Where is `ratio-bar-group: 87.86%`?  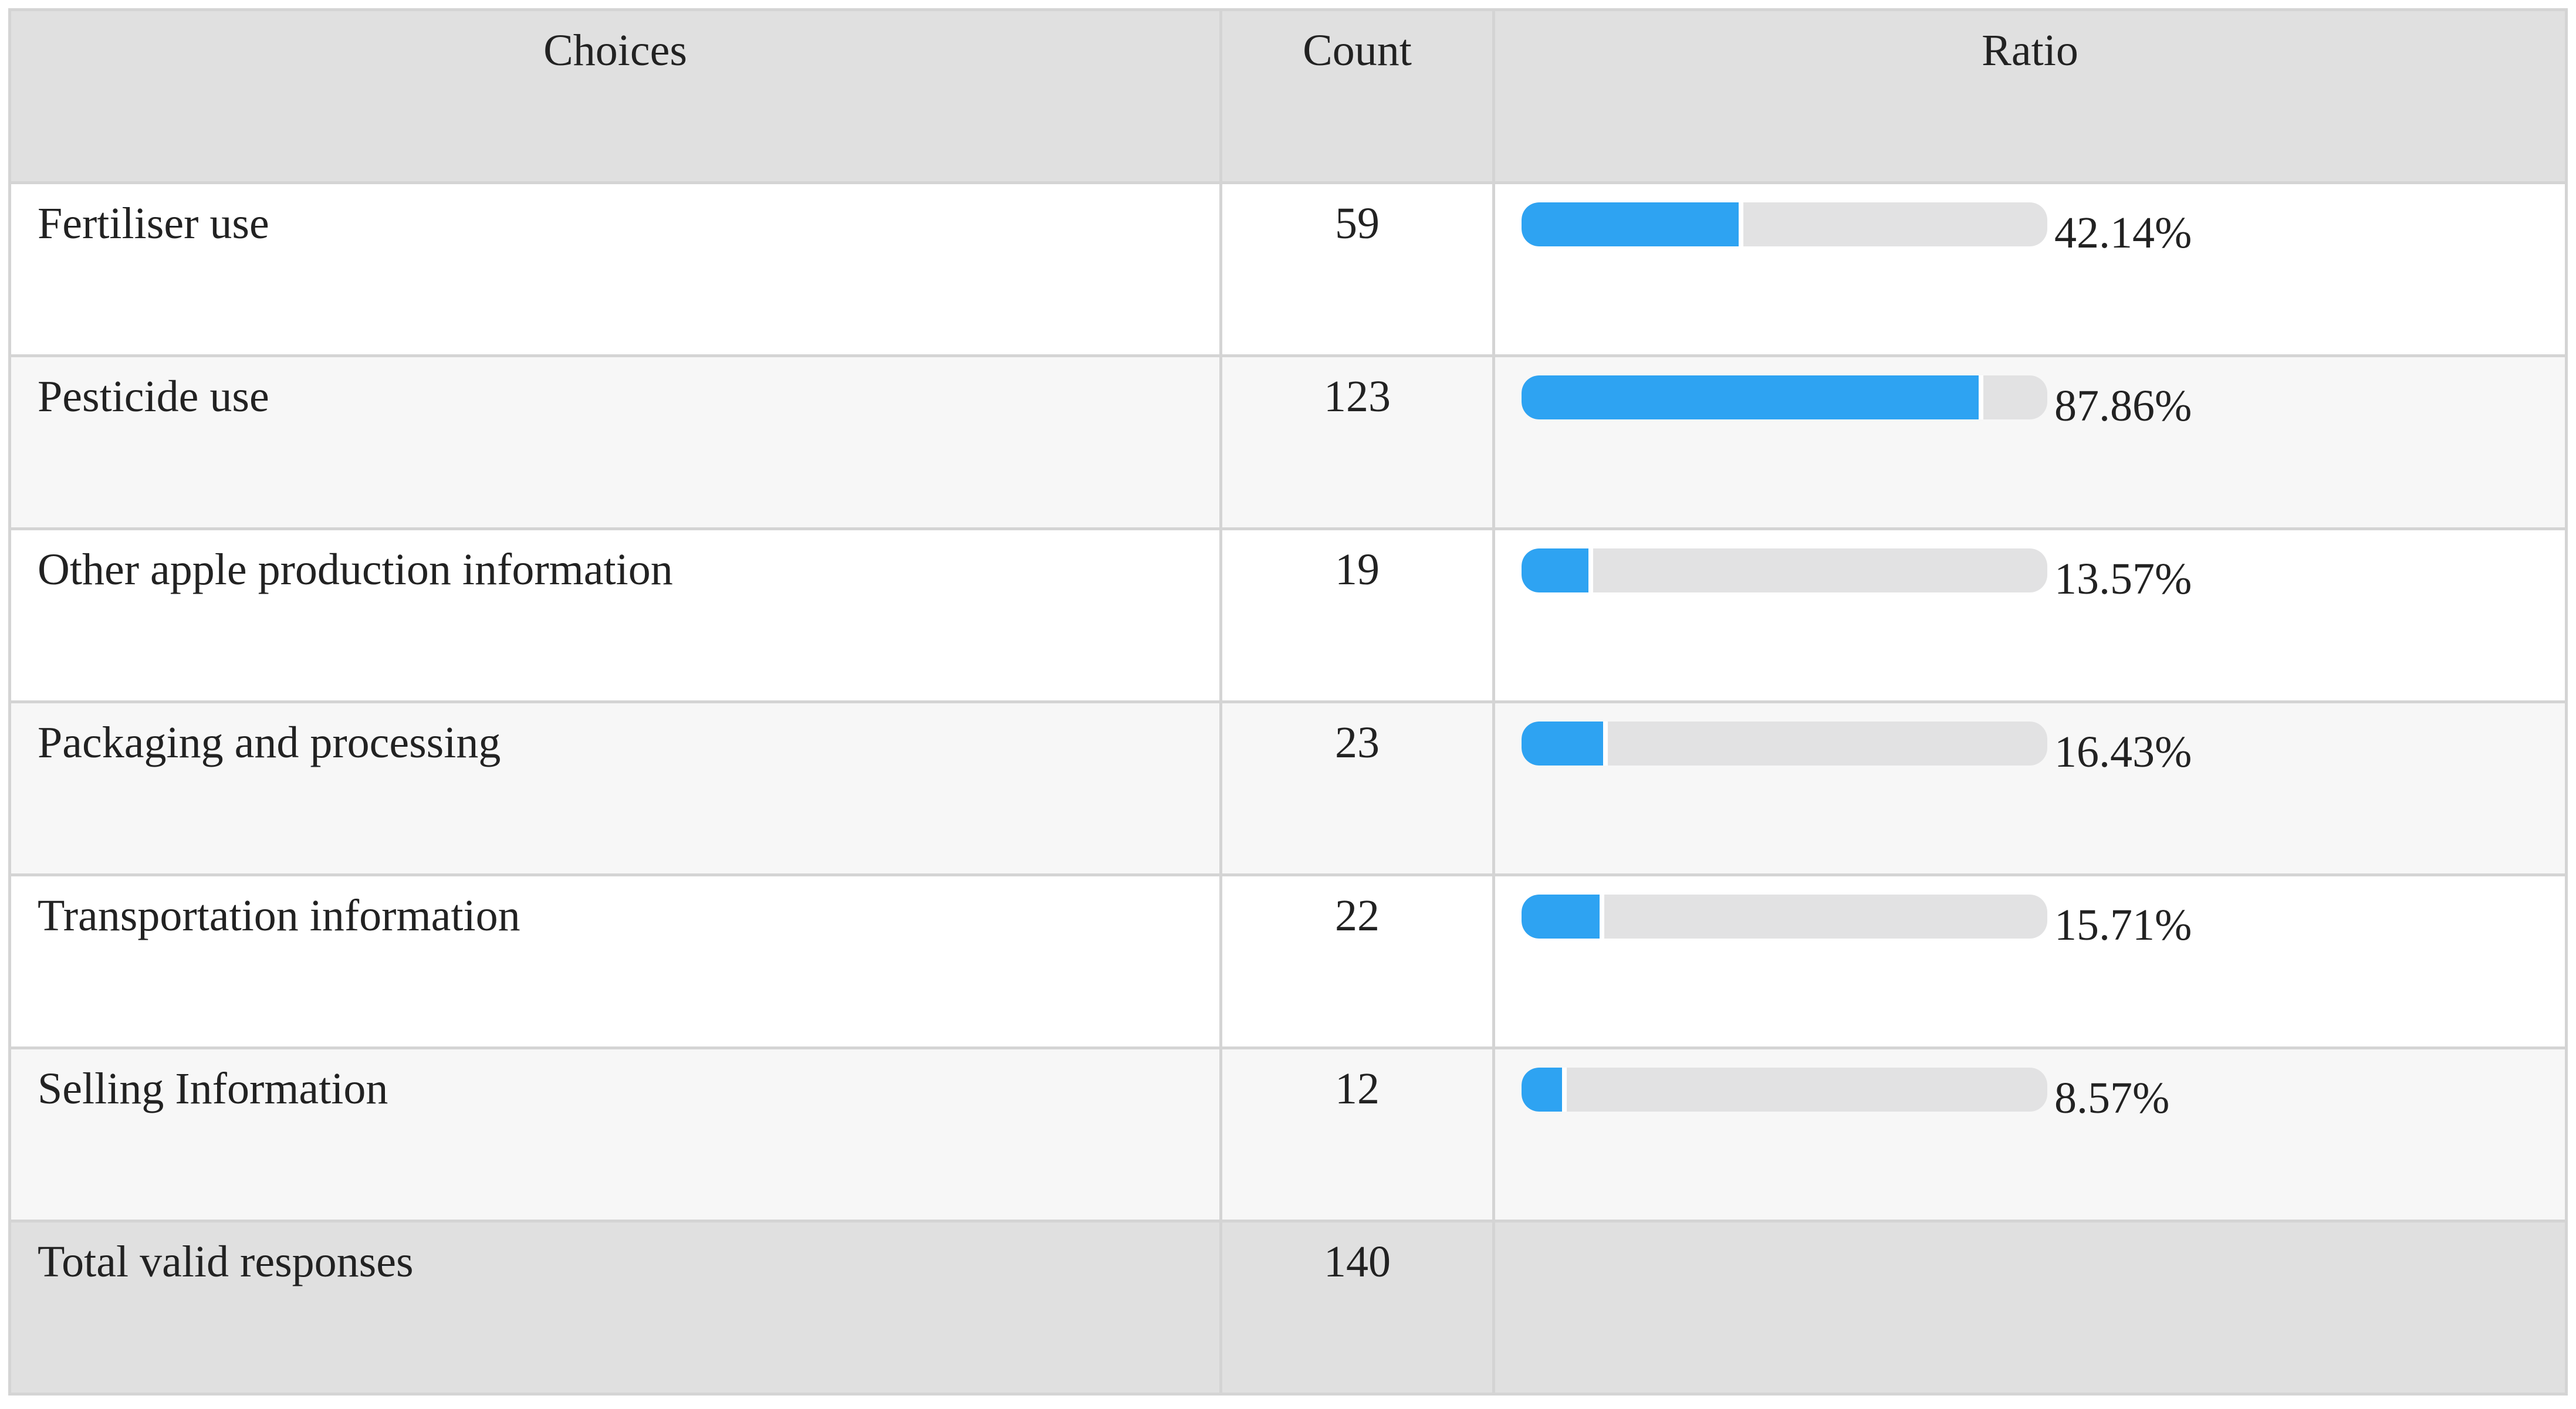
ratio-bar-group: 87.86% is located at coordinates (1857, 398).